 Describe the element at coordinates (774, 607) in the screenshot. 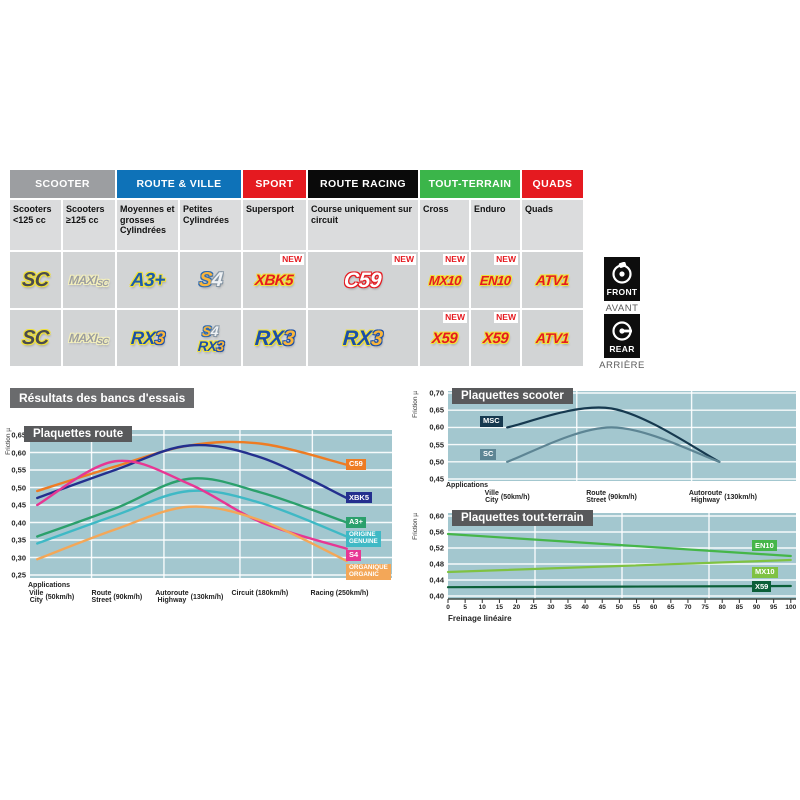

I see `x-tick-label: 95` at that location.